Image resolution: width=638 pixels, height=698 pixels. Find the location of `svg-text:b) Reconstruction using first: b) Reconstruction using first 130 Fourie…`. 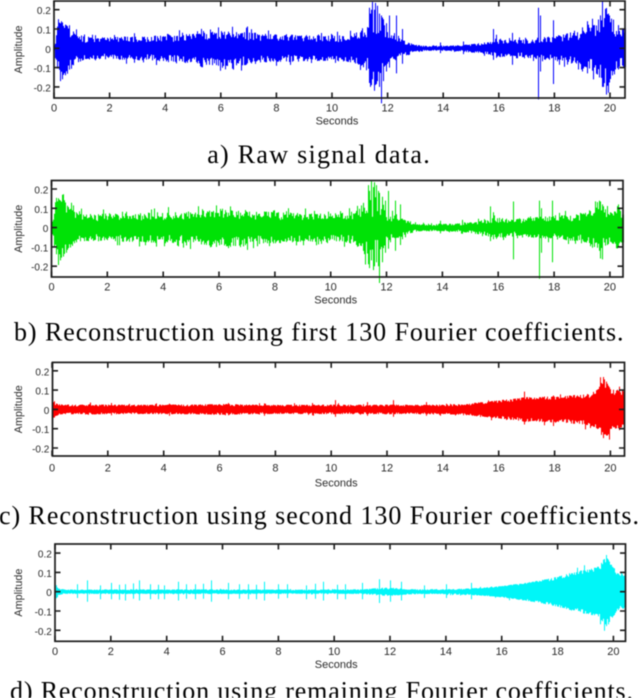

svg-text:b) Reconstruction using first: b) Reconstruction using first 130 Fourie… is located at coordinates (319, 331).